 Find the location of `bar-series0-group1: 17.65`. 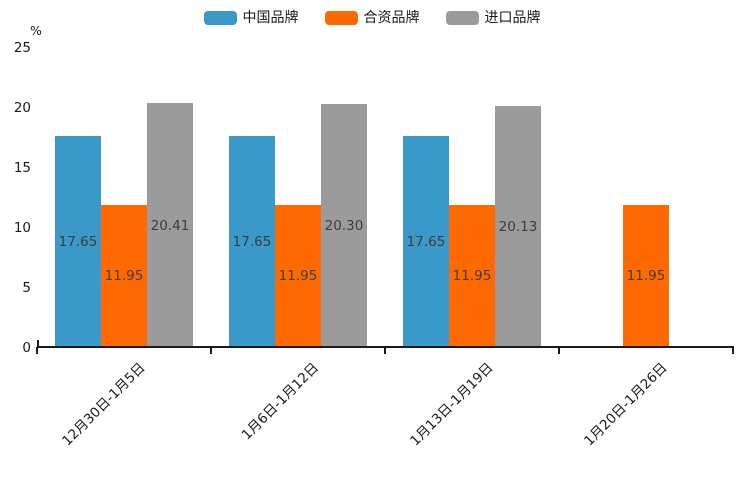

bar-series0-group1: 17.65 is located at coordinates (252, 242).